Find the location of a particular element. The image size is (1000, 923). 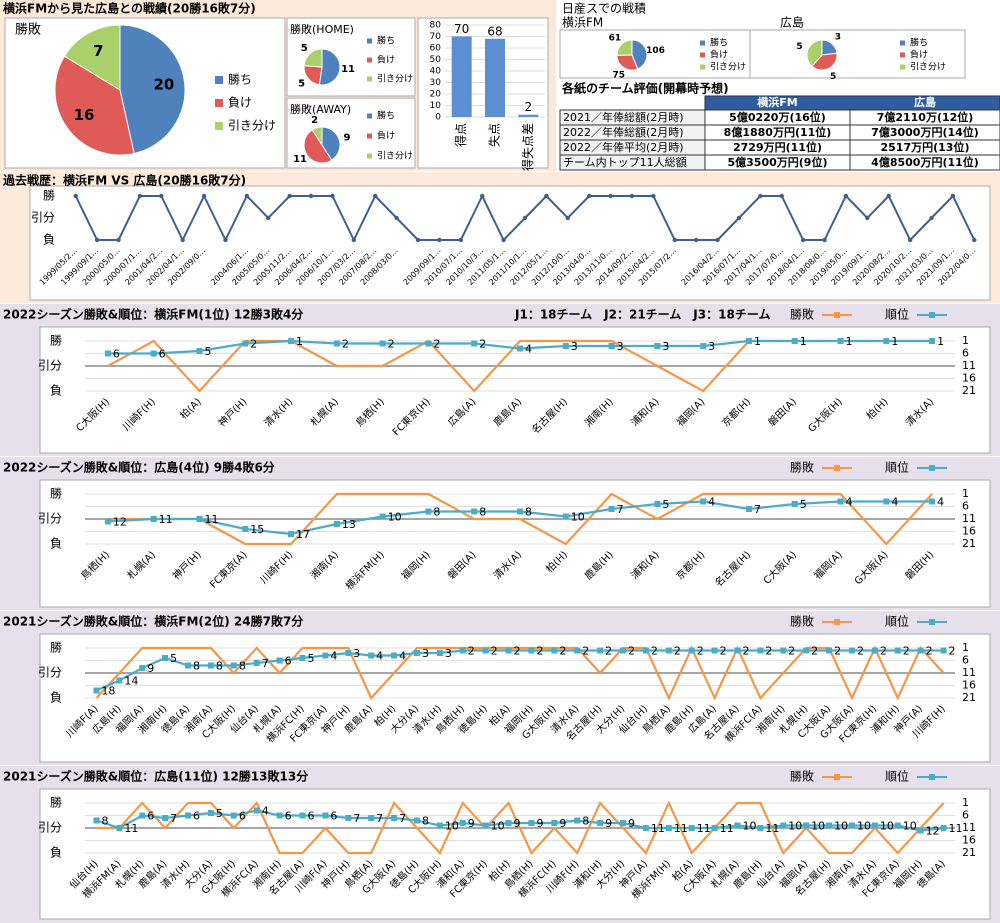

table-cell-text: 5億3500万円(9位) is located at coordinates (778, 162).